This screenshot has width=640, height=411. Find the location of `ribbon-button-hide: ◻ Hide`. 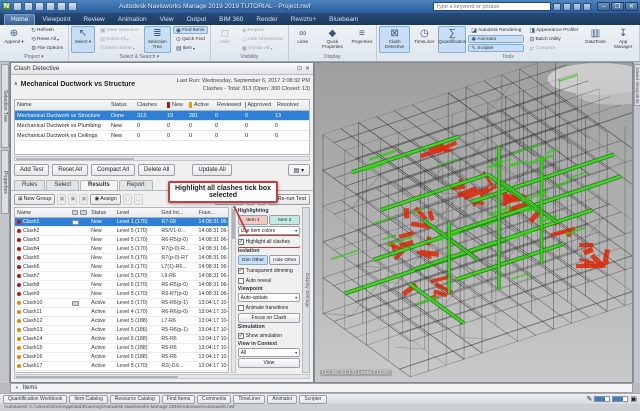

ribbon-button-hide: ◻ Hide is located at coordinates (225, 36).